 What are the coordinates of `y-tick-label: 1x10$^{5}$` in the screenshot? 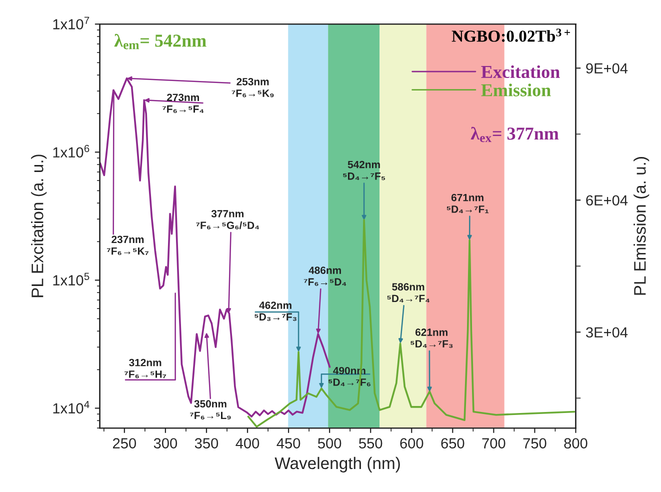 It's located at (71, 279).